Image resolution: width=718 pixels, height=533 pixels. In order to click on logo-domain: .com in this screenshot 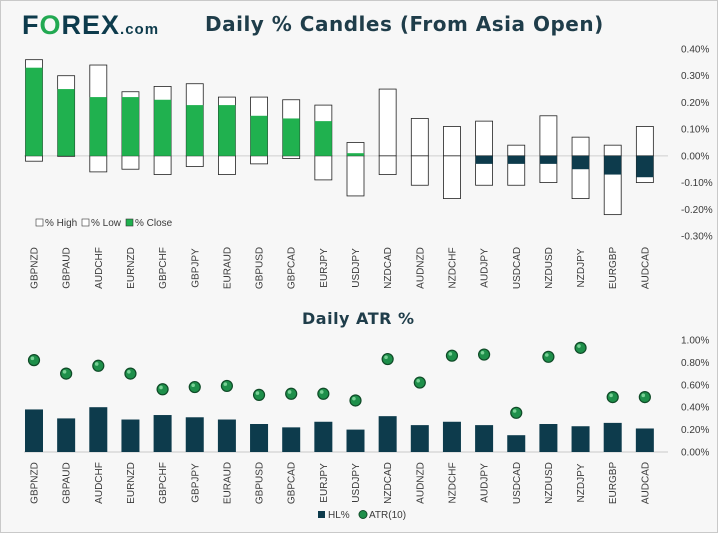, I will do `click(140, 29)`.